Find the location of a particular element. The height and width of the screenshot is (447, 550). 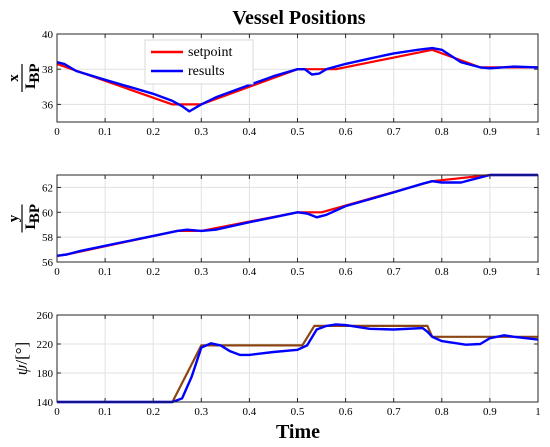

y-position-ytick-label: 56 is located at coordinates (48, 263).